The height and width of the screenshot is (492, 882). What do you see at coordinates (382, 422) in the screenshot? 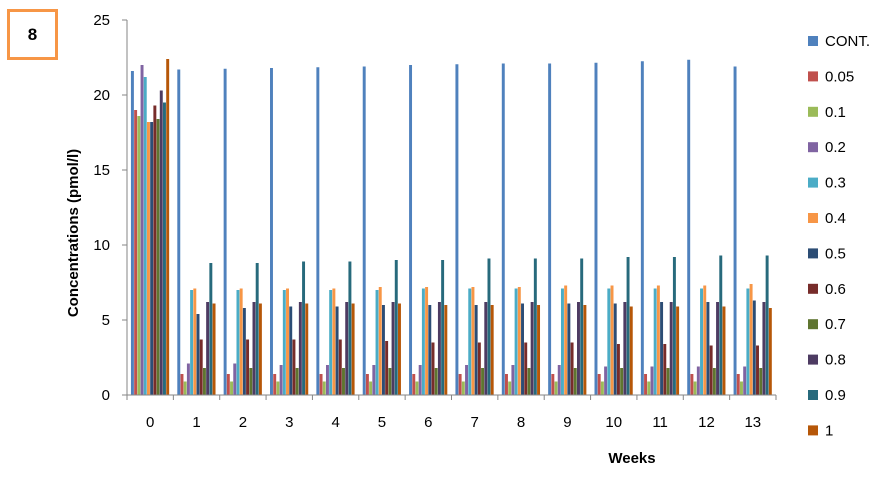
I see `x-tick-label: 5` at bounding box center [382, 422].